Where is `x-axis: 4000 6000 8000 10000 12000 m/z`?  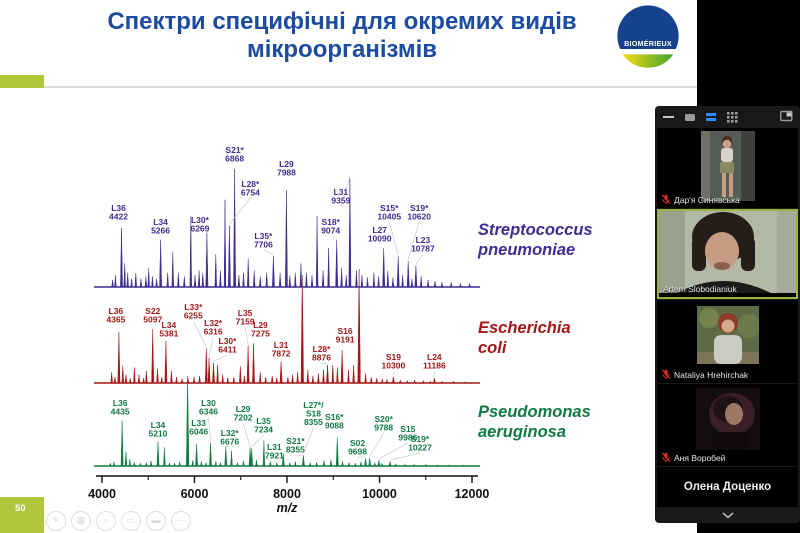
x-axis: 4000 6000 8000 10000 12000 m/z is located at coordinates (289, 495).